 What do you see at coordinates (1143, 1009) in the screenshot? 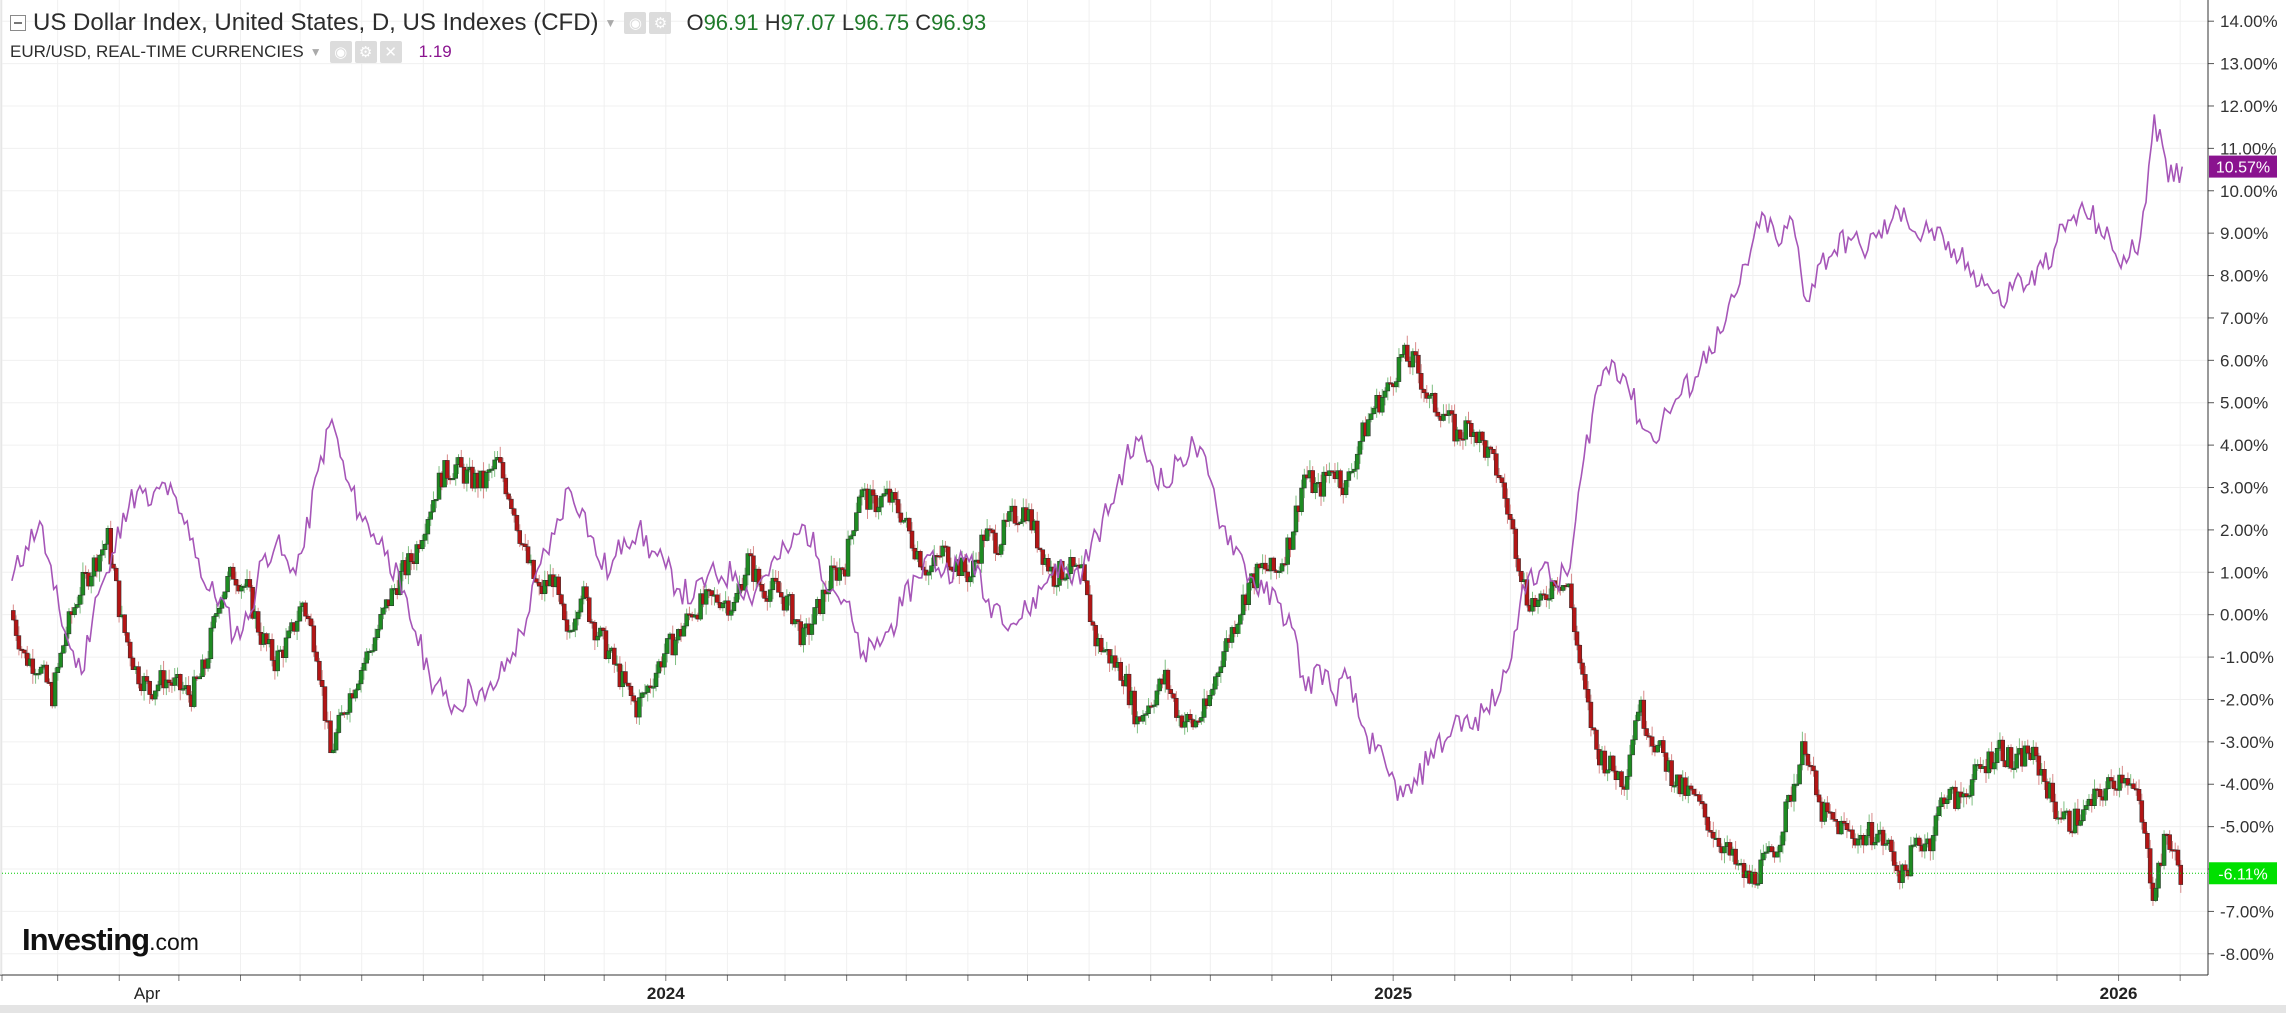
I see `bottom-scrollbar` at bounding box center [1143, 1009].